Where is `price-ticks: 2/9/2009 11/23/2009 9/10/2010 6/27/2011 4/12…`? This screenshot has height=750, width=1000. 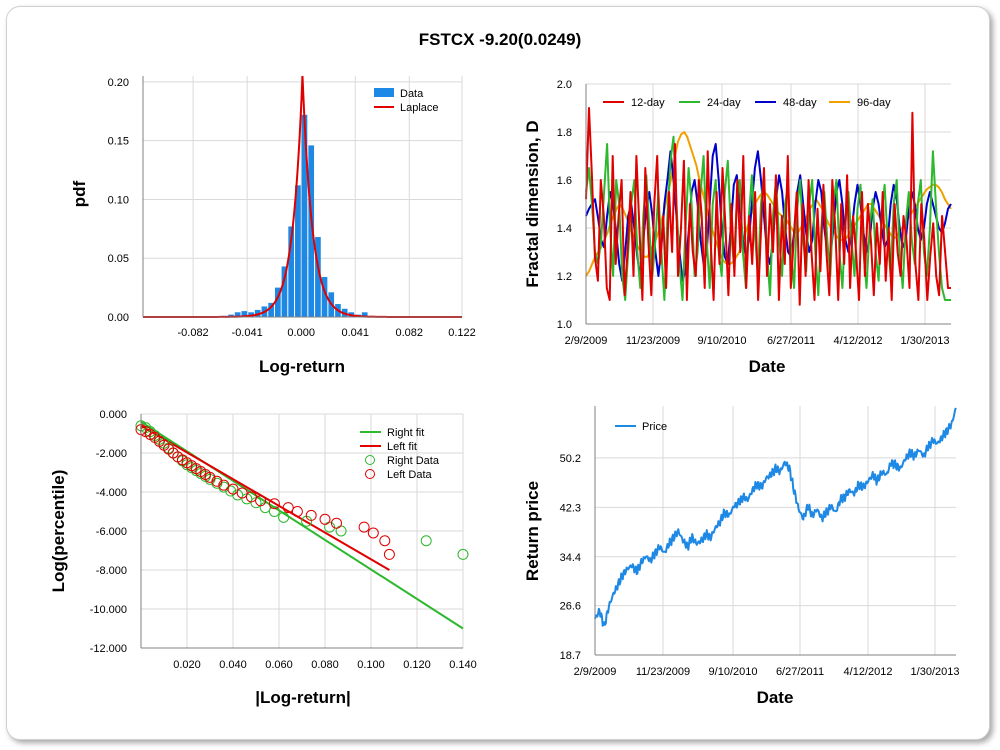 price-ticks: 2/9/2009 11/23/2009 9/10/2010 6/27/2011 4/12… is located at coordinates (760, 565).